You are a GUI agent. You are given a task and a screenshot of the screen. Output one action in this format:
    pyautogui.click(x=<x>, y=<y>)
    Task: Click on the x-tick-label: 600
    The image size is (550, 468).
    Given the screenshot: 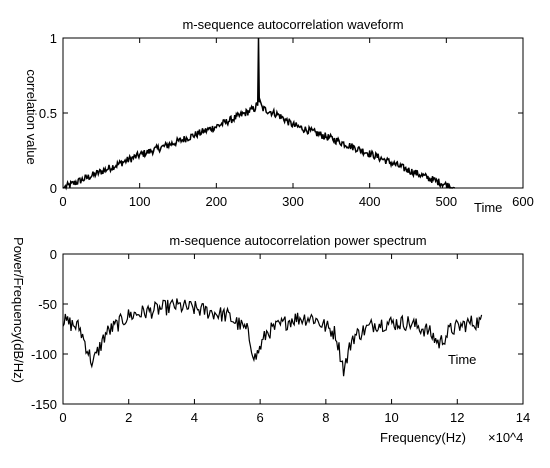 What is the action you would take?
    pyautogui.click(x=523, y=201)
    